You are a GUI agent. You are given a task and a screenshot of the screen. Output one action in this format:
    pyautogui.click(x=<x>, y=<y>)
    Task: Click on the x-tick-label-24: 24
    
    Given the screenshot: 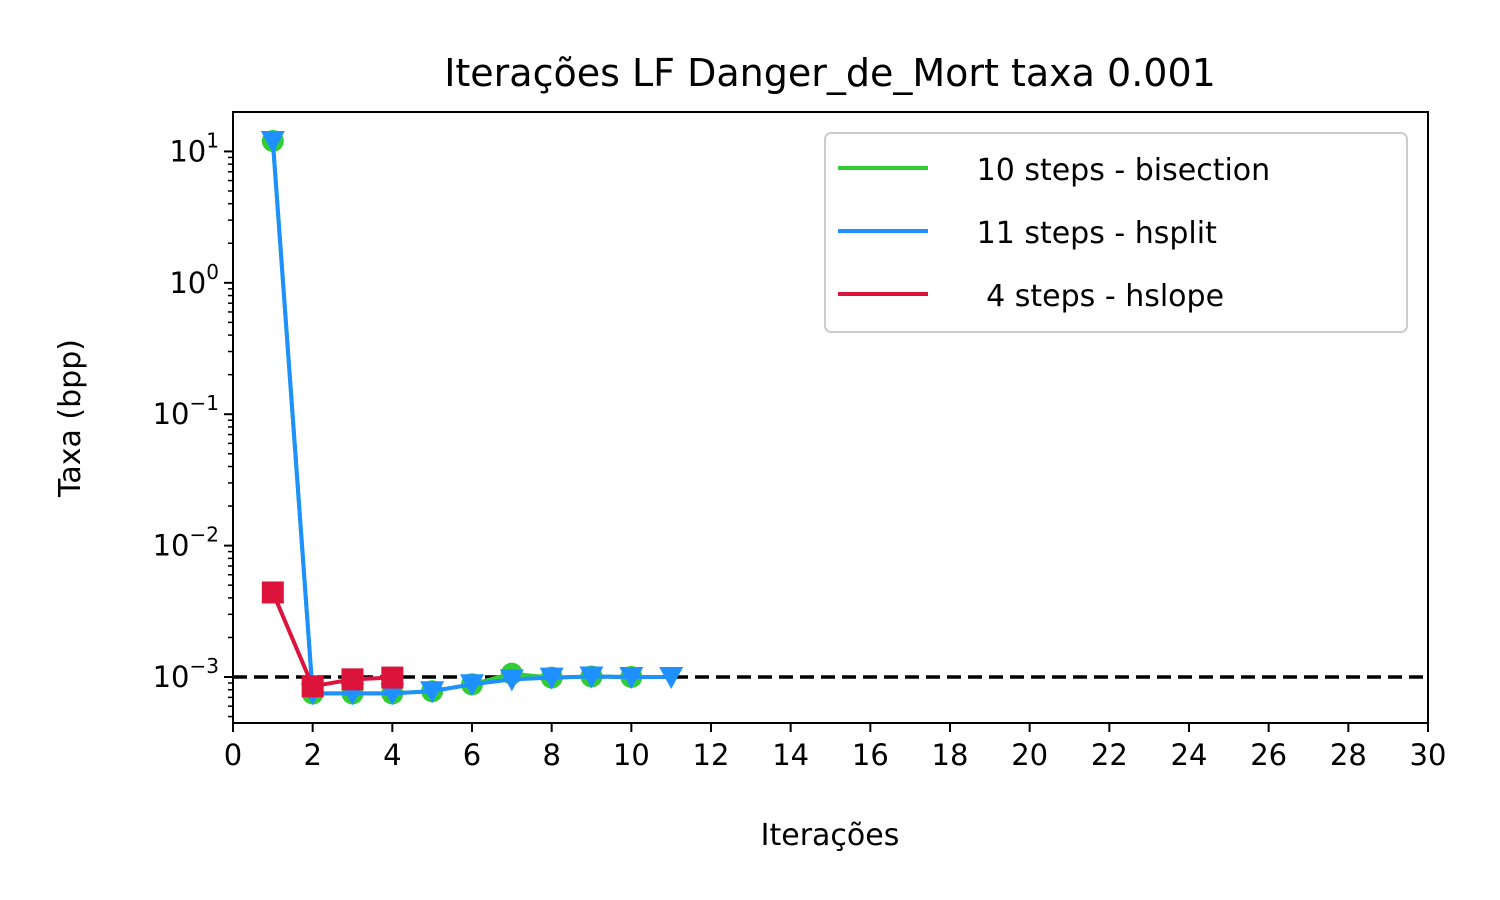 What is the action you would take?
    pyautogui.click(x=1189, y=755)
    